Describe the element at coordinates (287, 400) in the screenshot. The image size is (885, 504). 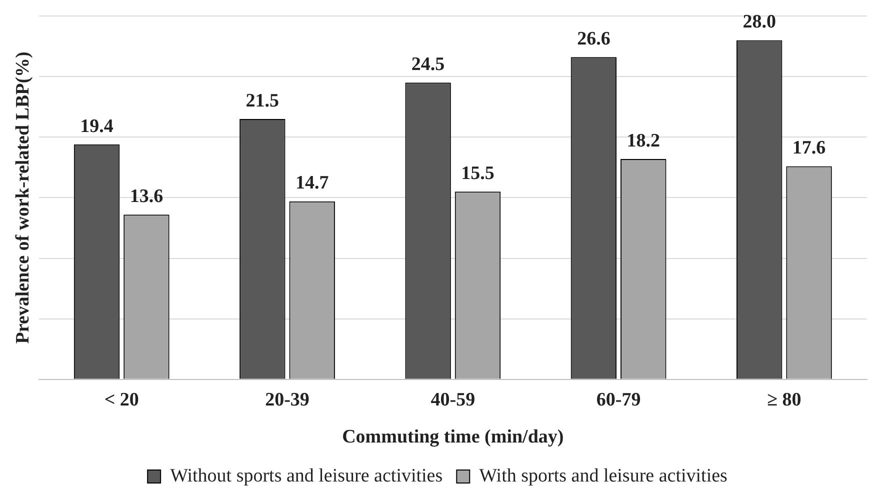
I see `x-tick-label: 20-39` at that location.